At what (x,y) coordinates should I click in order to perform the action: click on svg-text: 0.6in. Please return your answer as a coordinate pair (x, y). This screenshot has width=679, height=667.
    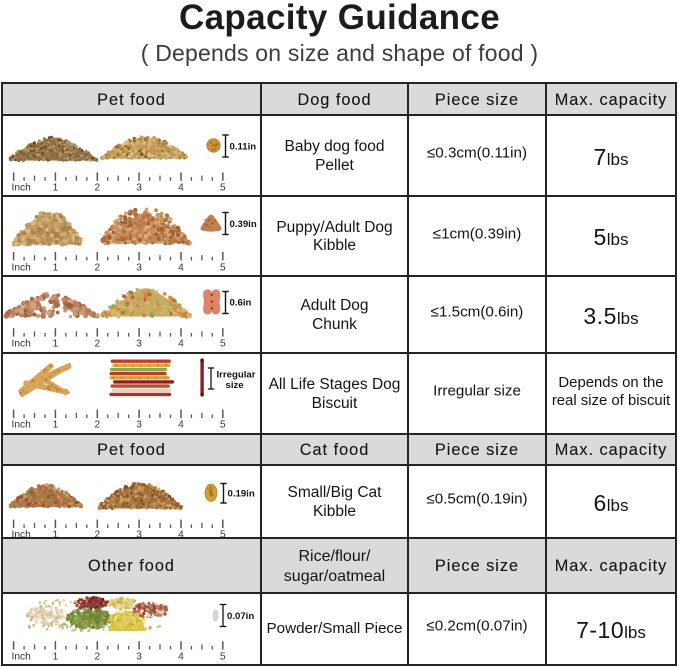
    Looking at the image, I should click on (241, 303).